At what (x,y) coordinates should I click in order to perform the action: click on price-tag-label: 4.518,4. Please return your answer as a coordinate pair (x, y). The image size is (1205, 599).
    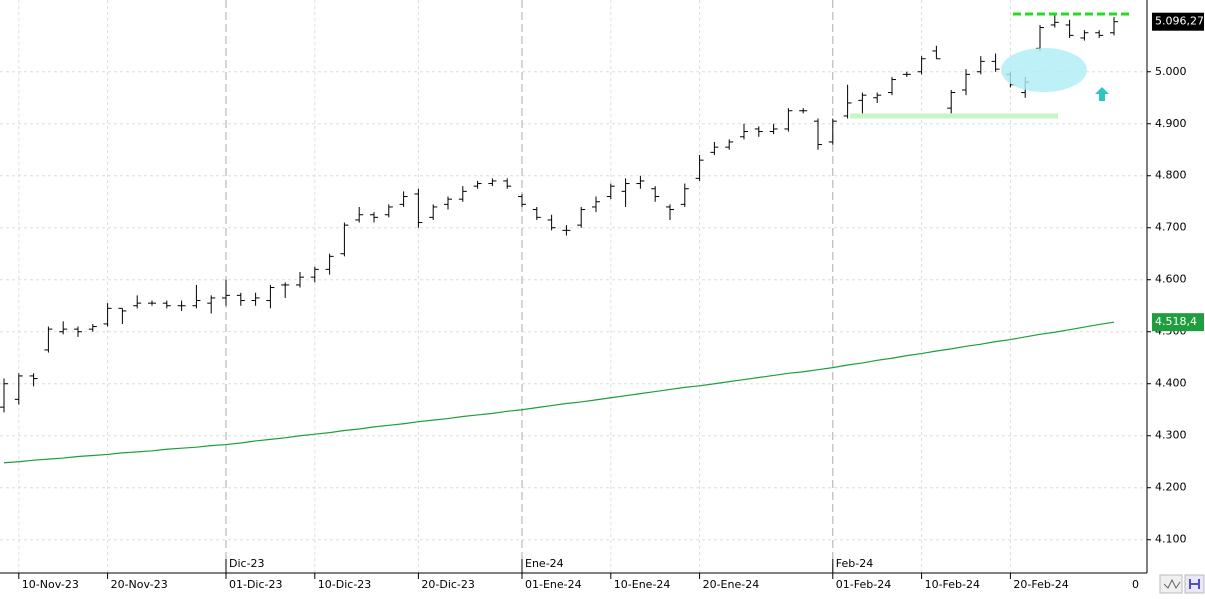
    Looking at the image, I should click on (1176, 321).